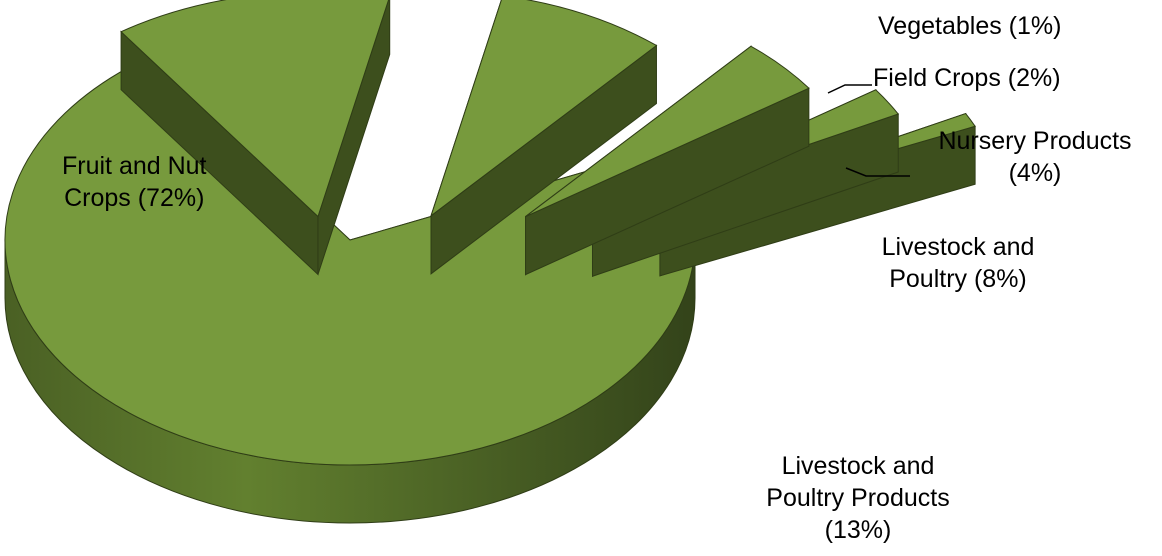 This screenshot has height=556, width=1162. I want to click on label-field-crops: Field Crops (2%), so click(967, 78).